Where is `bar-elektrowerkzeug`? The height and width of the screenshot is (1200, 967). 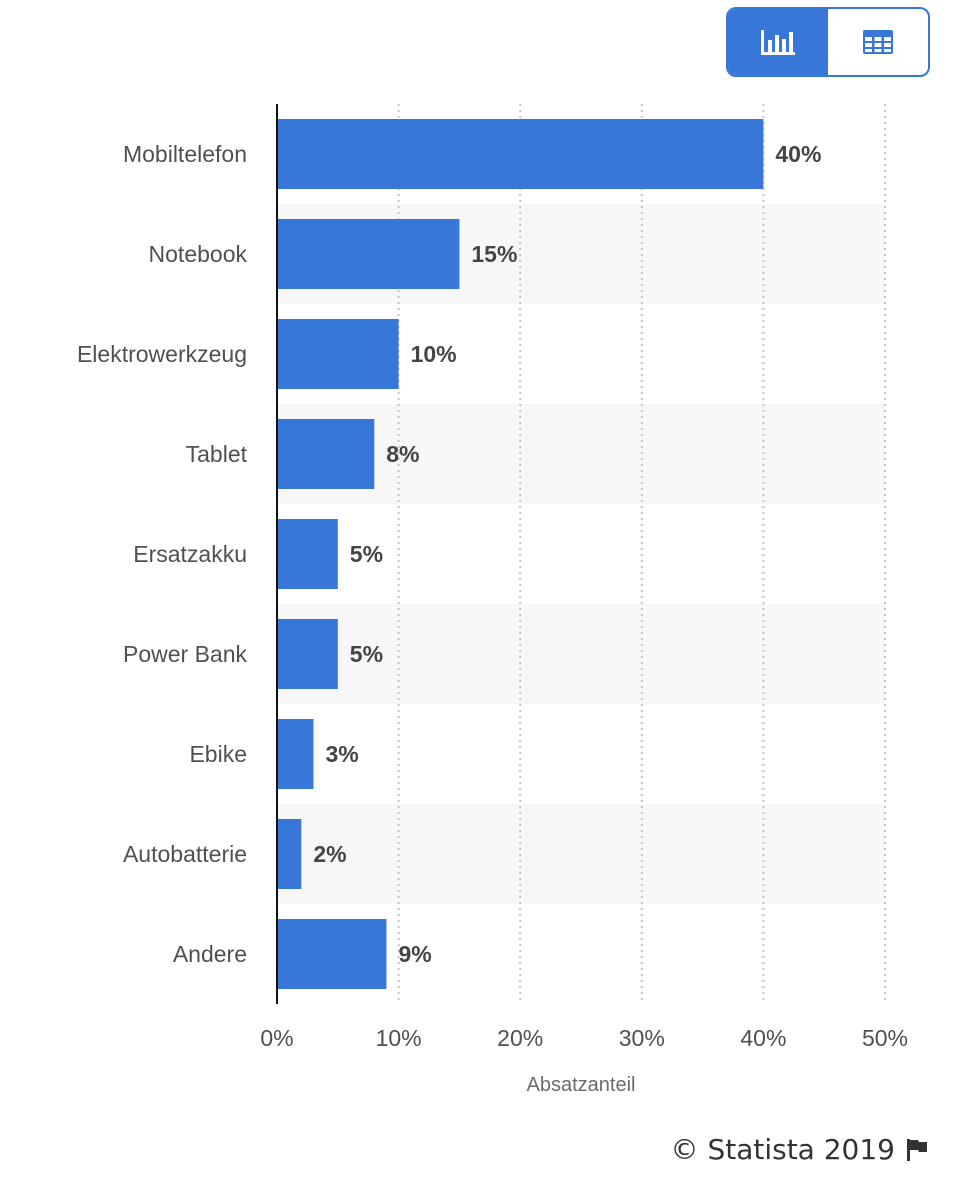
bar-elektrowerkzeug is located at coordinates (338, 354).